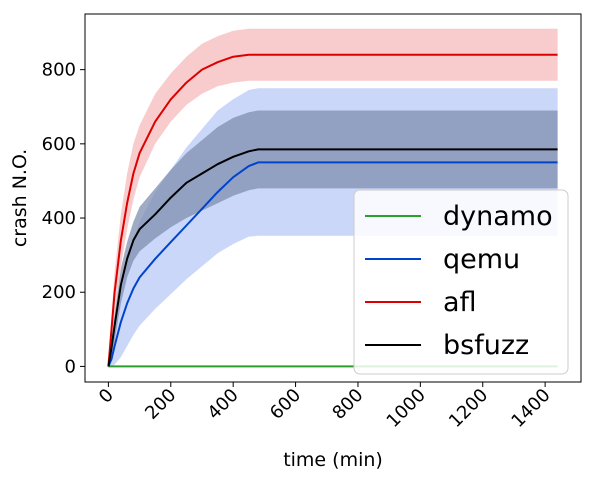  I want to click on legend: dynamo qemu afl bsfuzz, so click(461, 282).